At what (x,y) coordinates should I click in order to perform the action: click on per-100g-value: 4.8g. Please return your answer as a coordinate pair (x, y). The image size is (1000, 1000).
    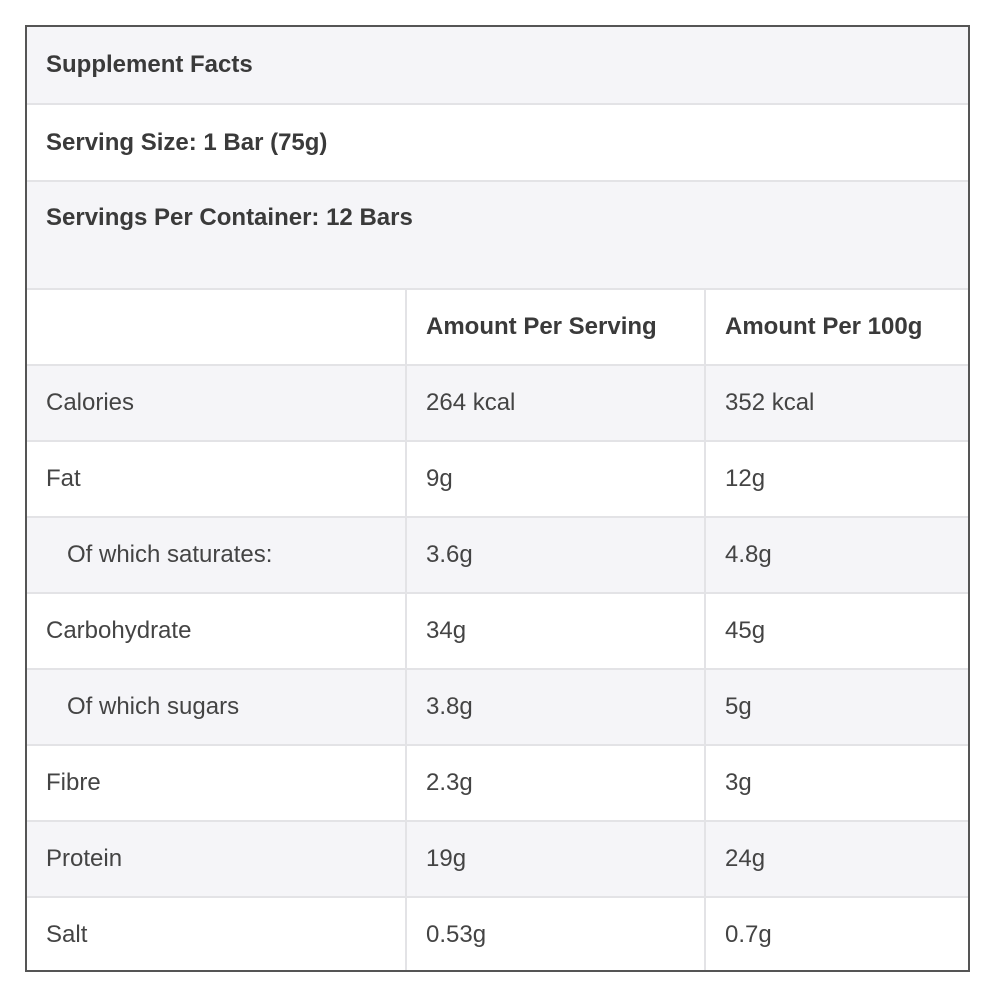
    Looking at the image, I should click on (837, 555).